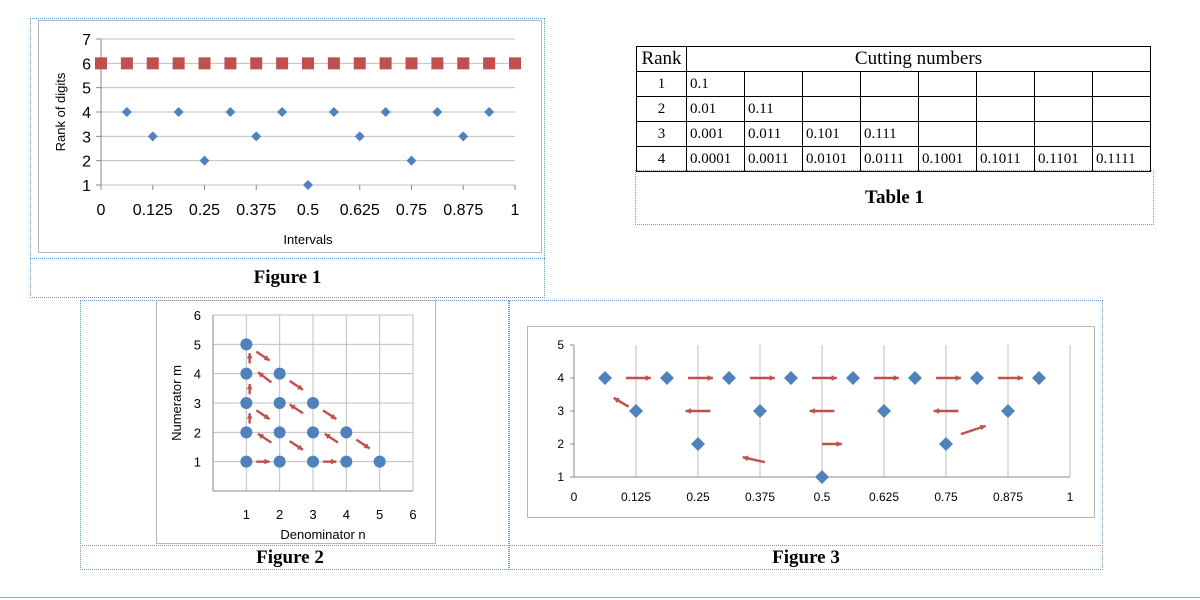  What do you see at coordinates (661, 84) in the screenshot?
I see `rank-cell: 1` at bounding box center [661, 84].